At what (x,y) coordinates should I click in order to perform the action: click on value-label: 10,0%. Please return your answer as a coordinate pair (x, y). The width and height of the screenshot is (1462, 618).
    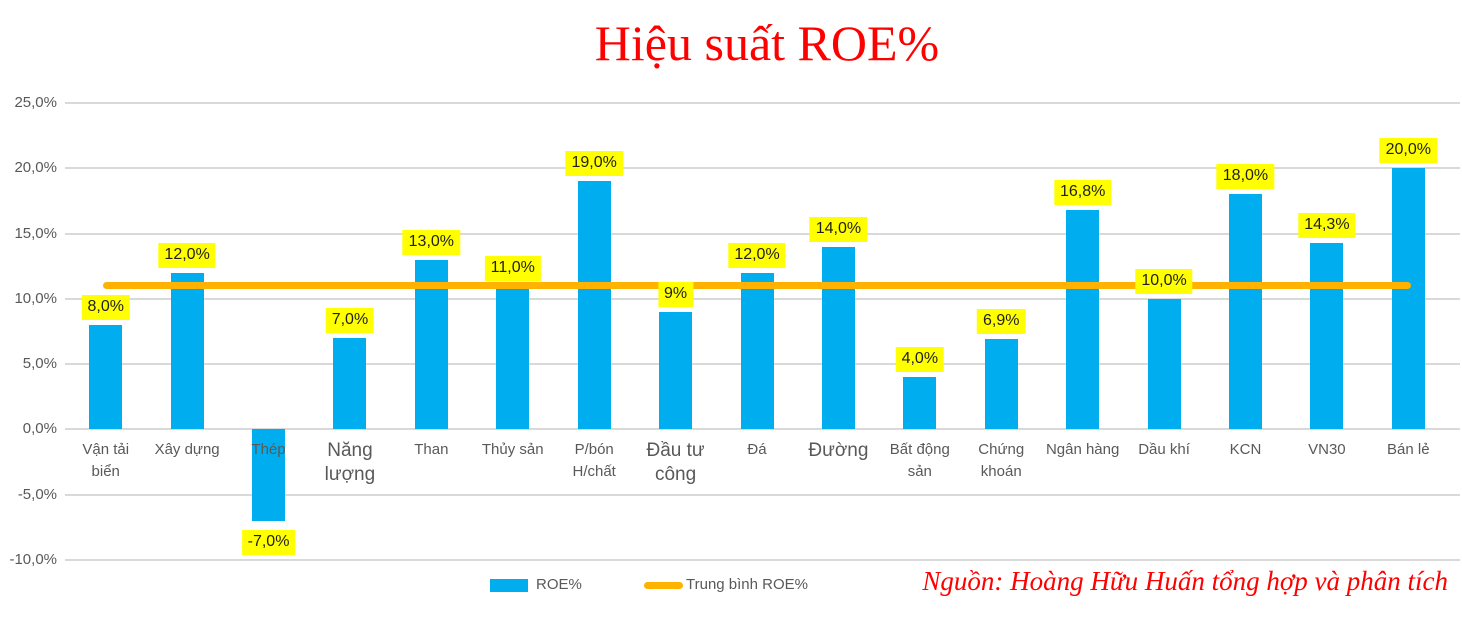
    Looking at the image, I should click on (1164, 281).